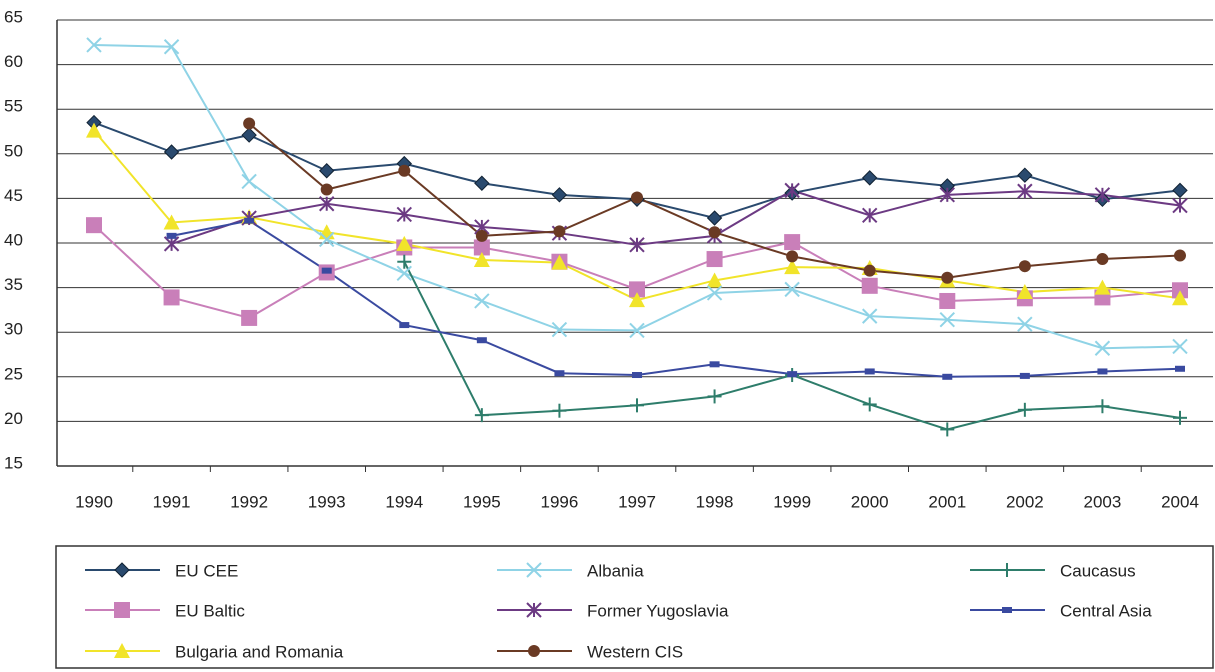 The image size is (1215, 672). Describe the element at coordinates (327, 501) in the screenshot. I see `x-tick-label: 1993` at that location.